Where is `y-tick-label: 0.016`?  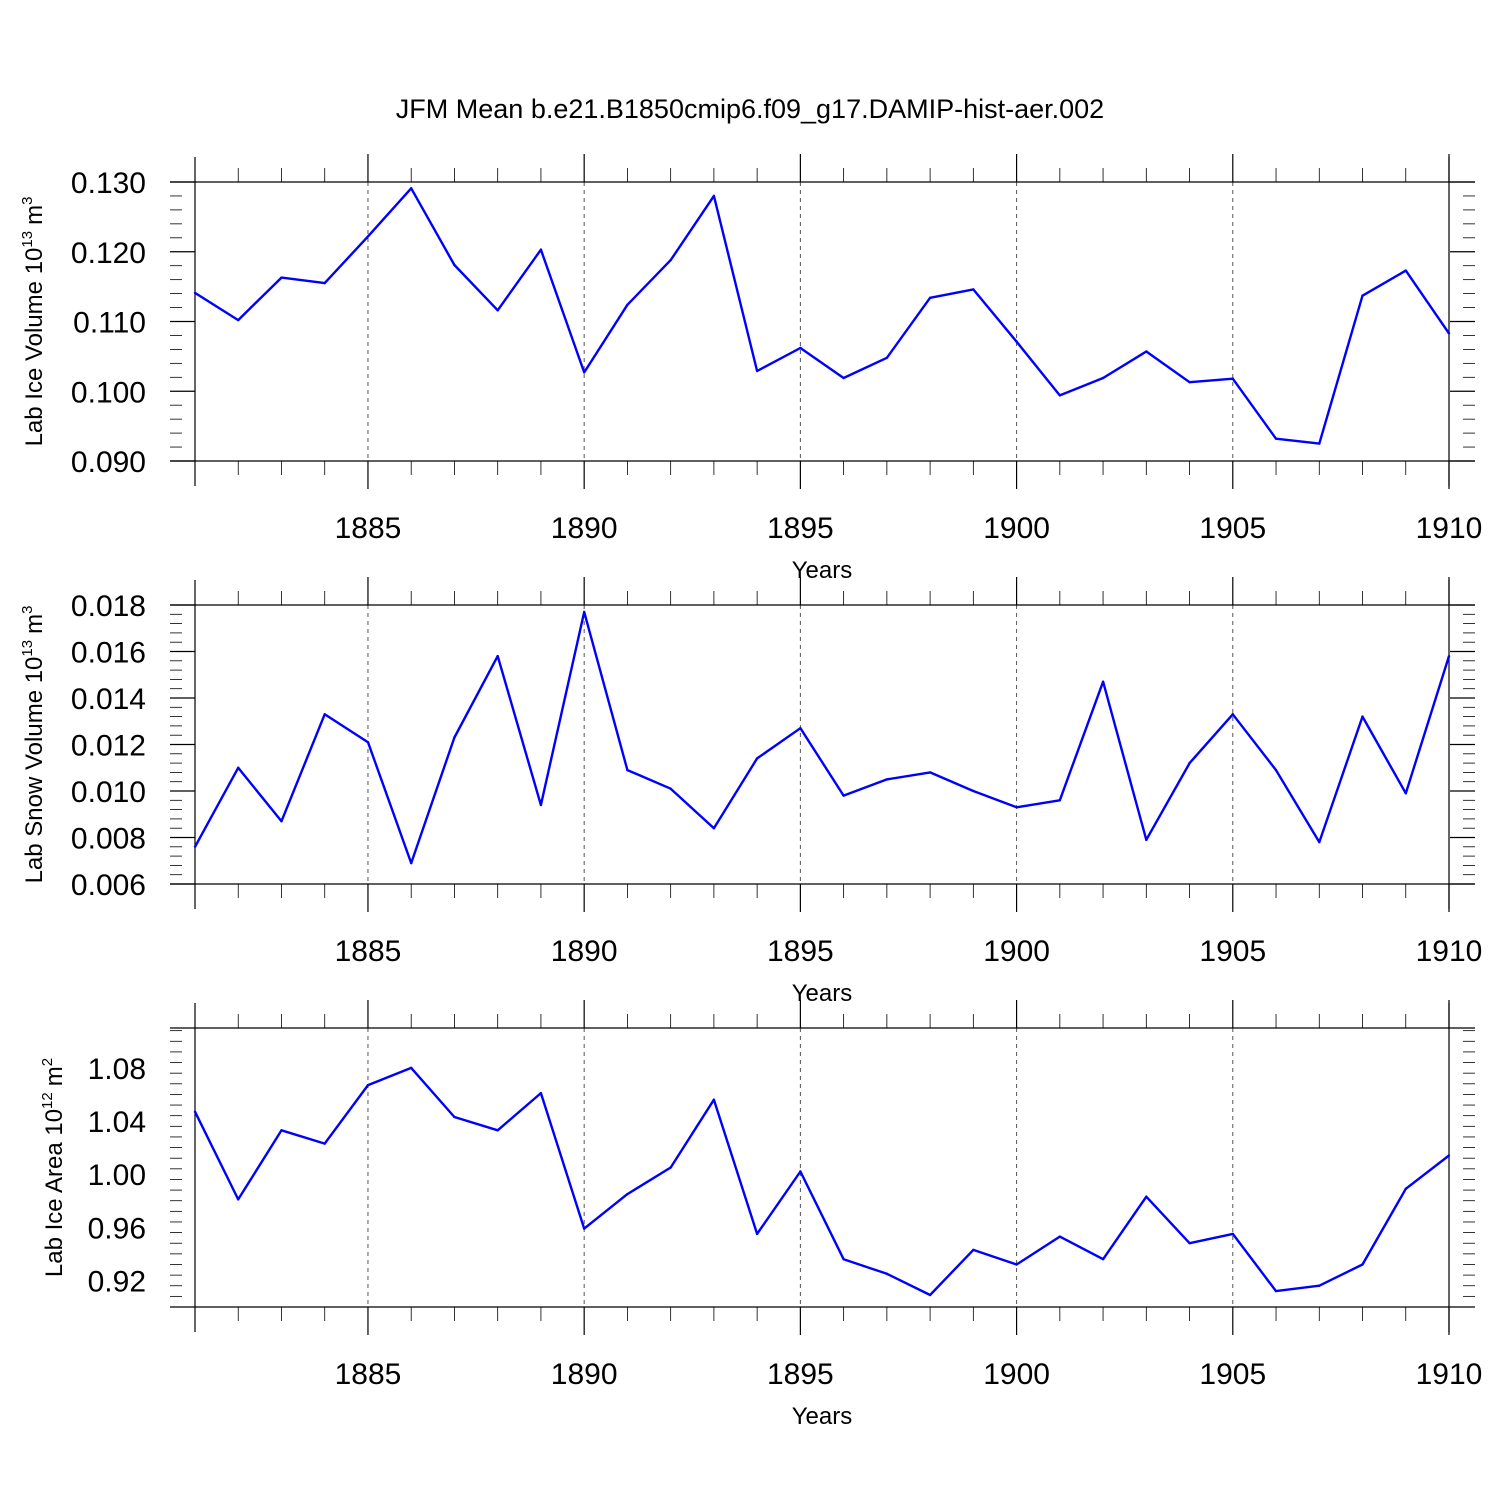 y-tick-label: 0.016 is located at coordinates (108, 653).